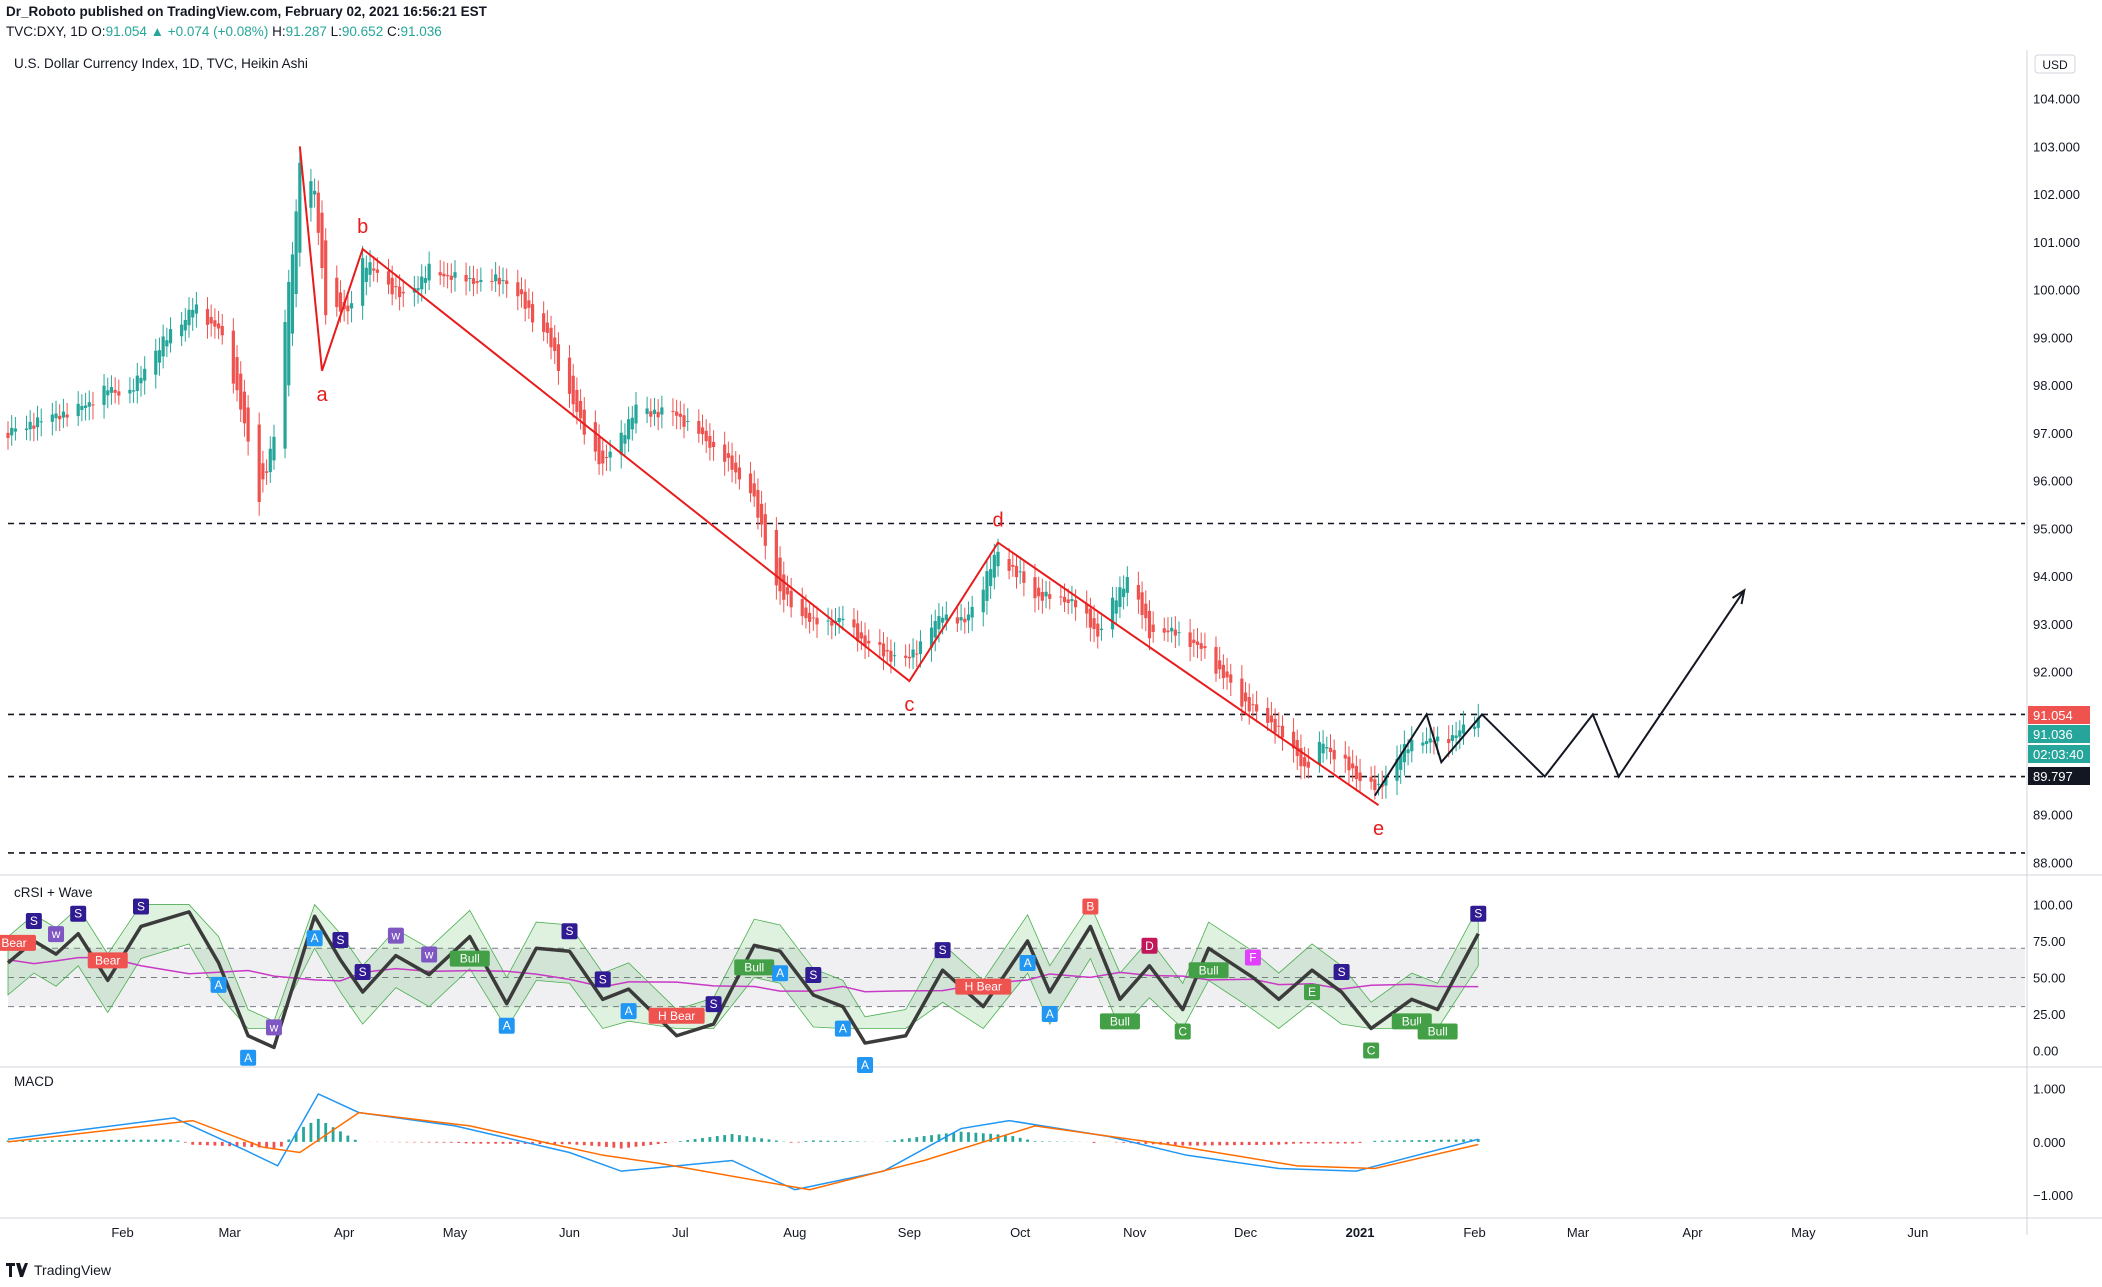 This screenshot has height=1287, width=2102. Describe the element at coordinates (2053, 905) in the screenshot. I see `crsi-tick-label: 100.00` at that location.